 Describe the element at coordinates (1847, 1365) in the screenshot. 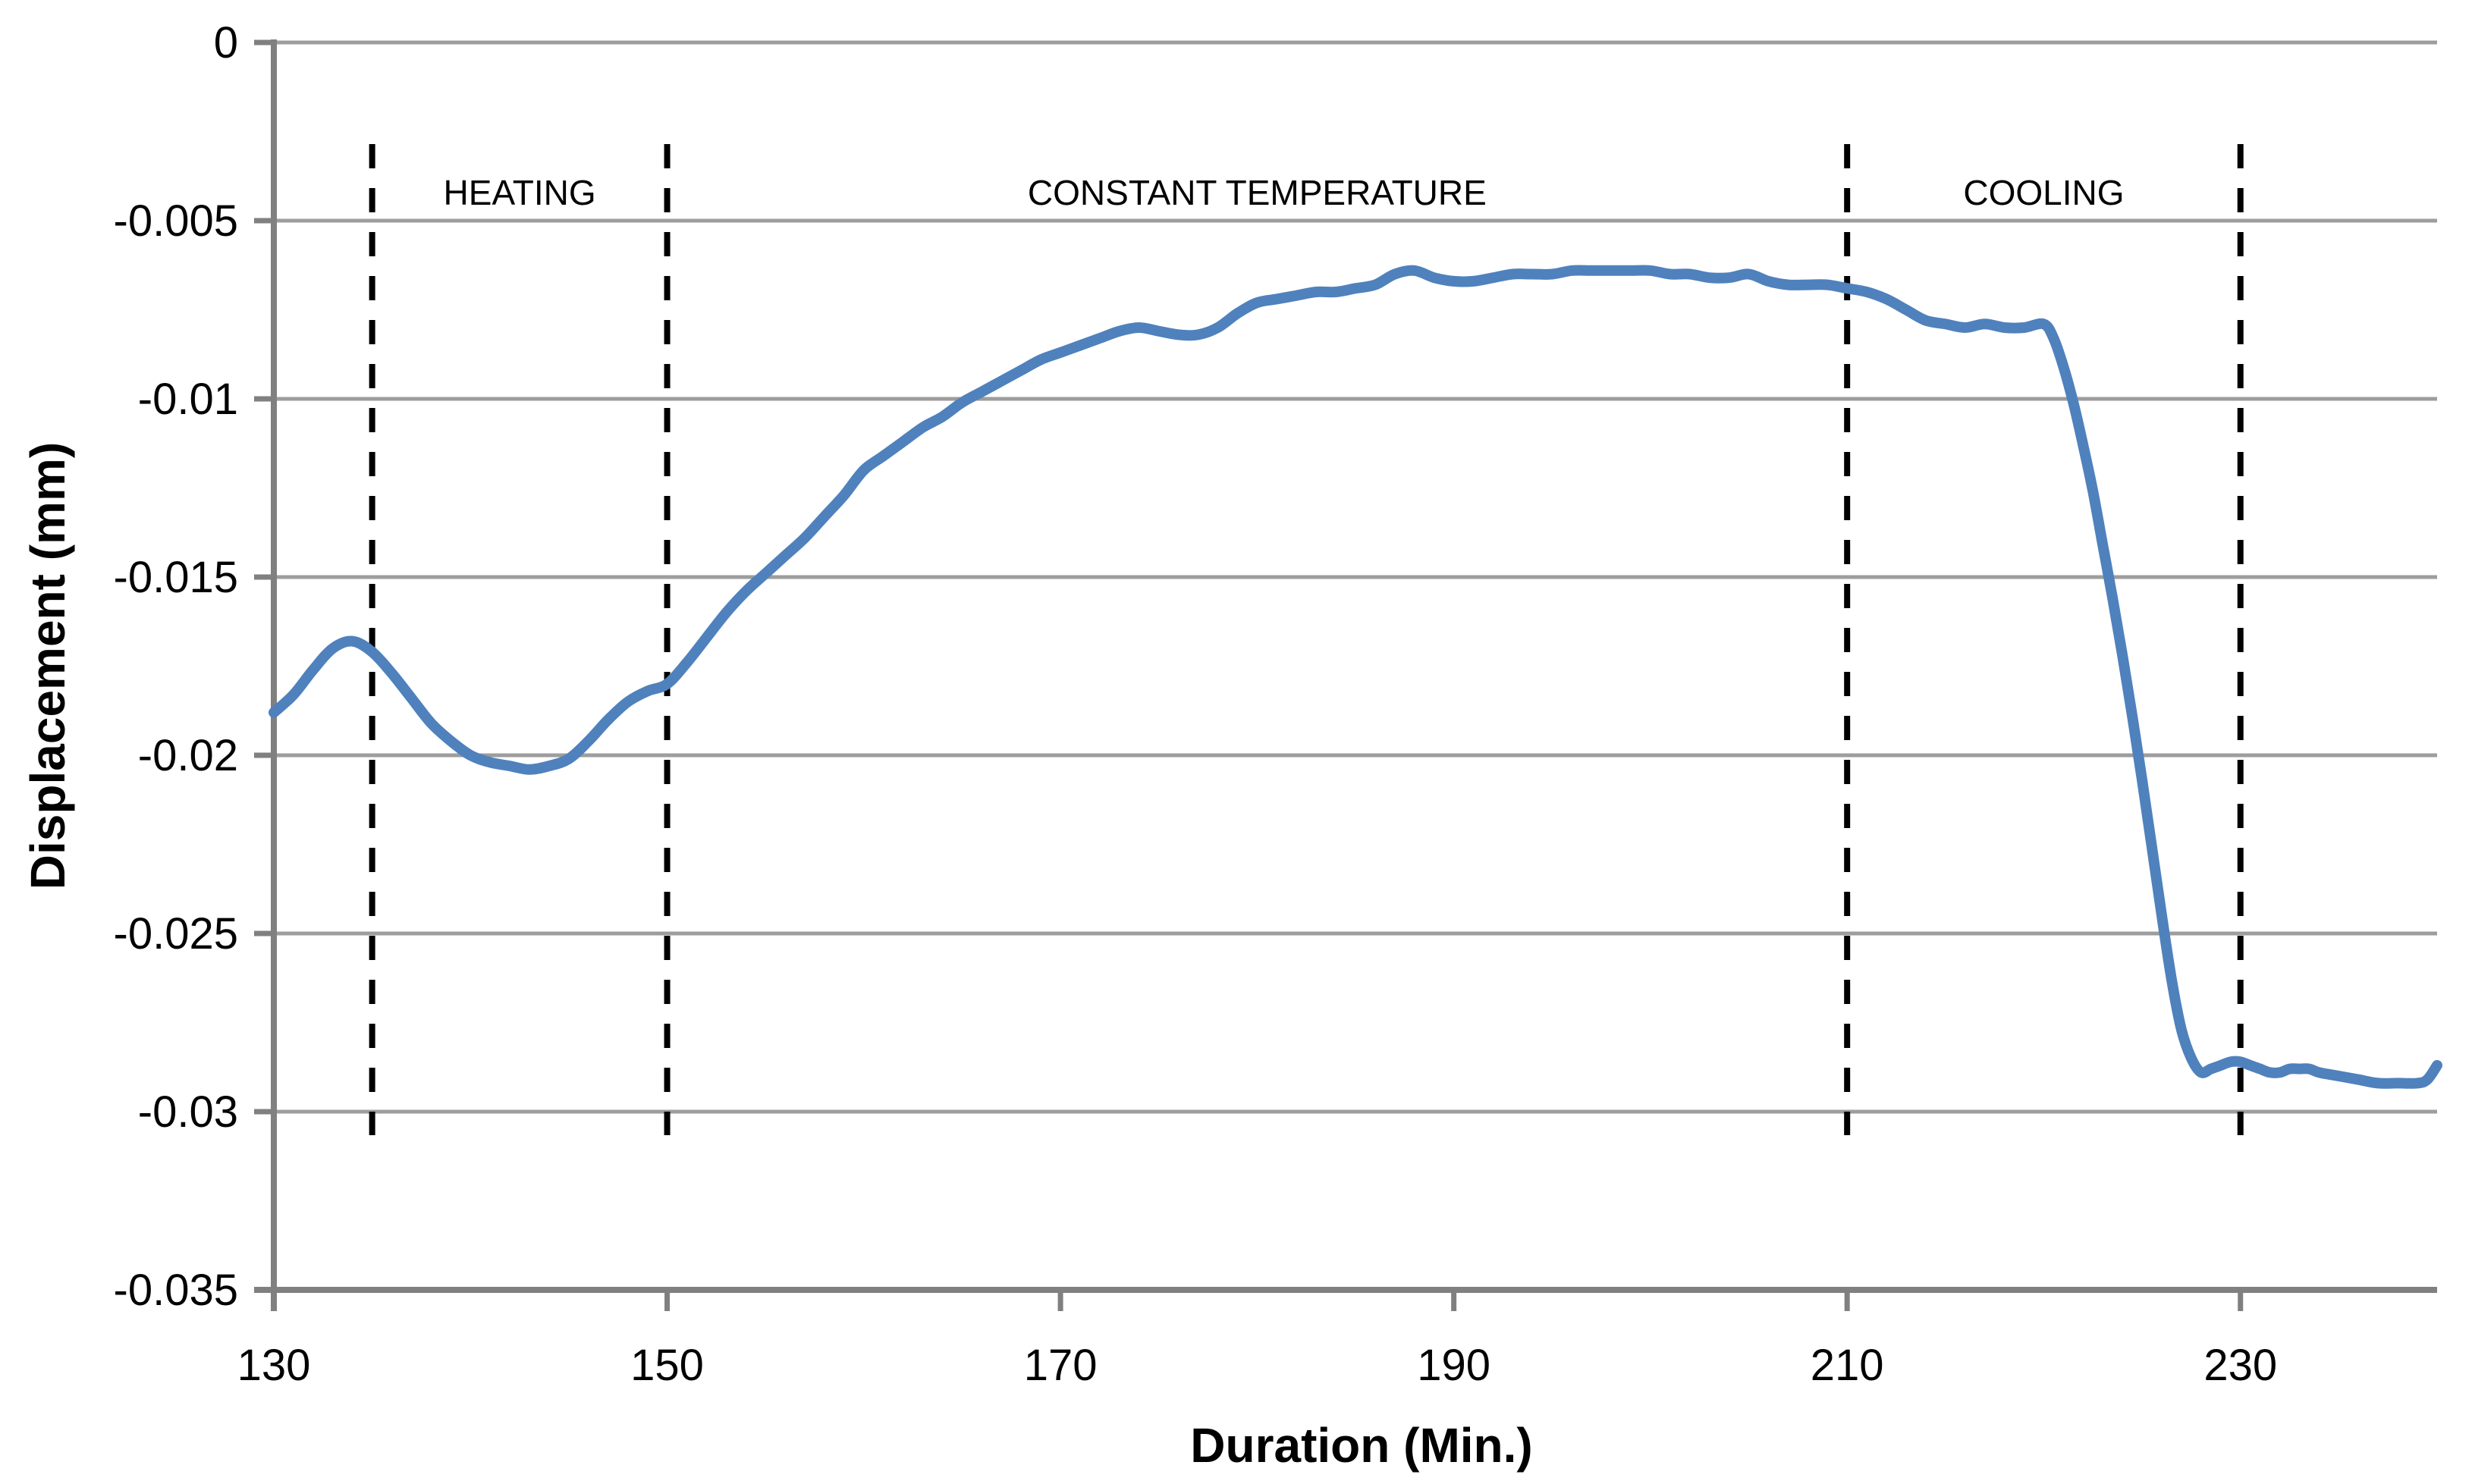

I see `x-tick-label: 210` at that location.